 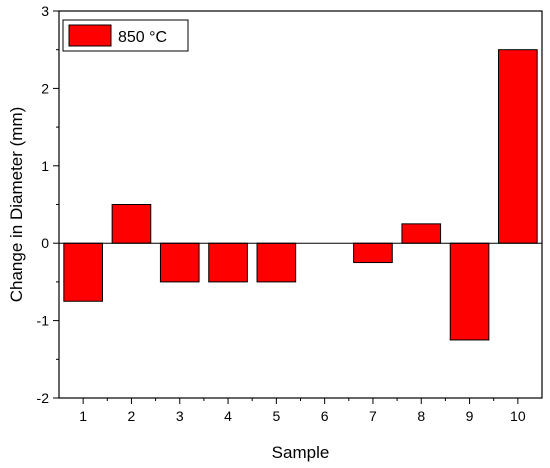 I want to click on y-axis-title: Change in Diameter (mm), so click(x=16, y=205).